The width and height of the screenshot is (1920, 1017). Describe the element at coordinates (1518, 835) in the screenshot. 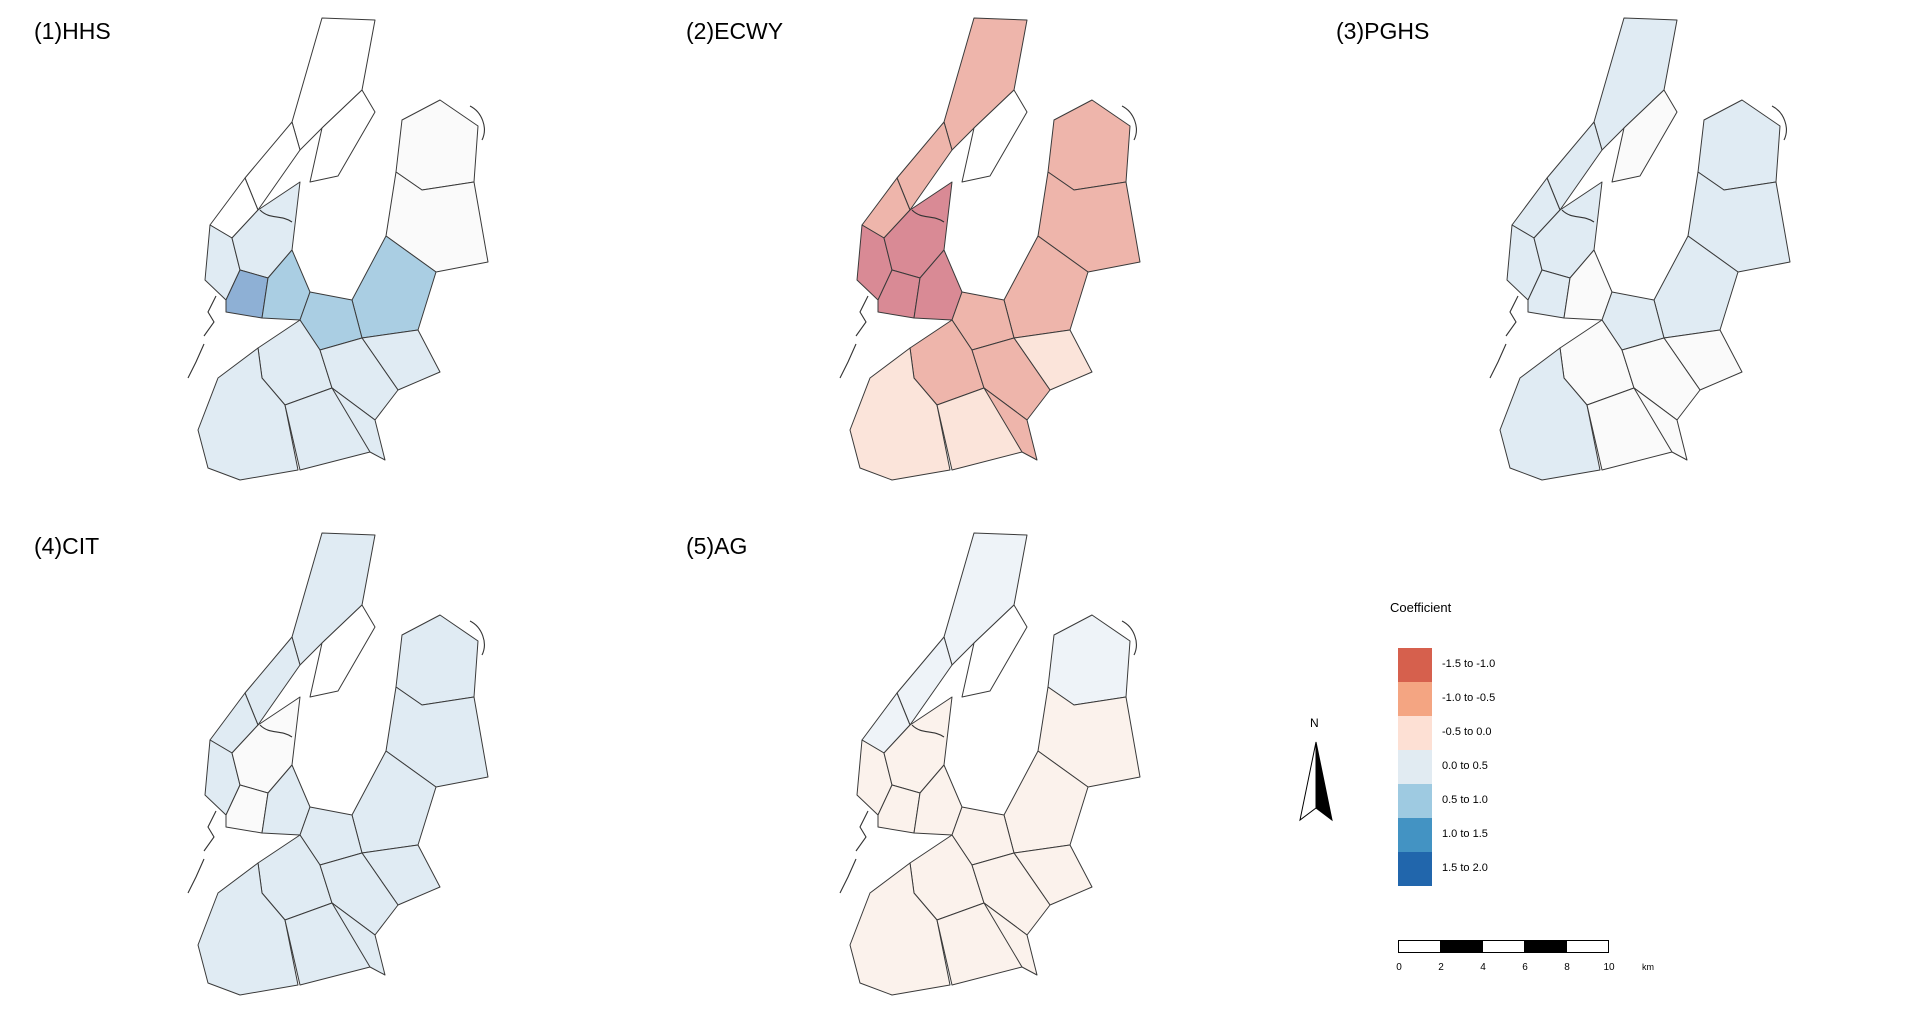

I see `legend-item: 1.0 to 1.5` at that location.